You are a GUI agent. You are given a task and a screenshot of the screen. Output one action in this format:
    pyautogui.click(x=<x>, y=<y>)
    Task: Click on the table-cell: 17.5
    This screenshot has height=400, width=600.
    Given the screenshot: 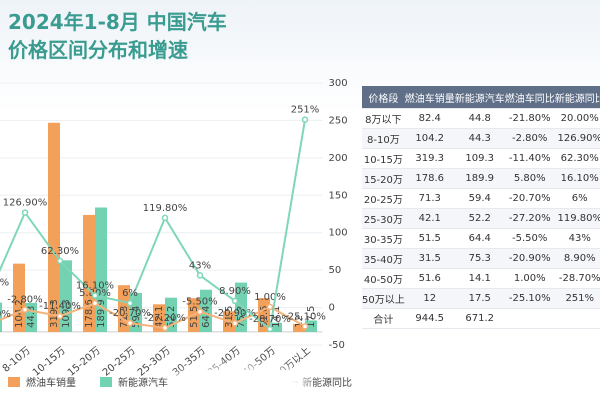 What is the action you would take?
    pyautogui.click(x=479, y=298)
    